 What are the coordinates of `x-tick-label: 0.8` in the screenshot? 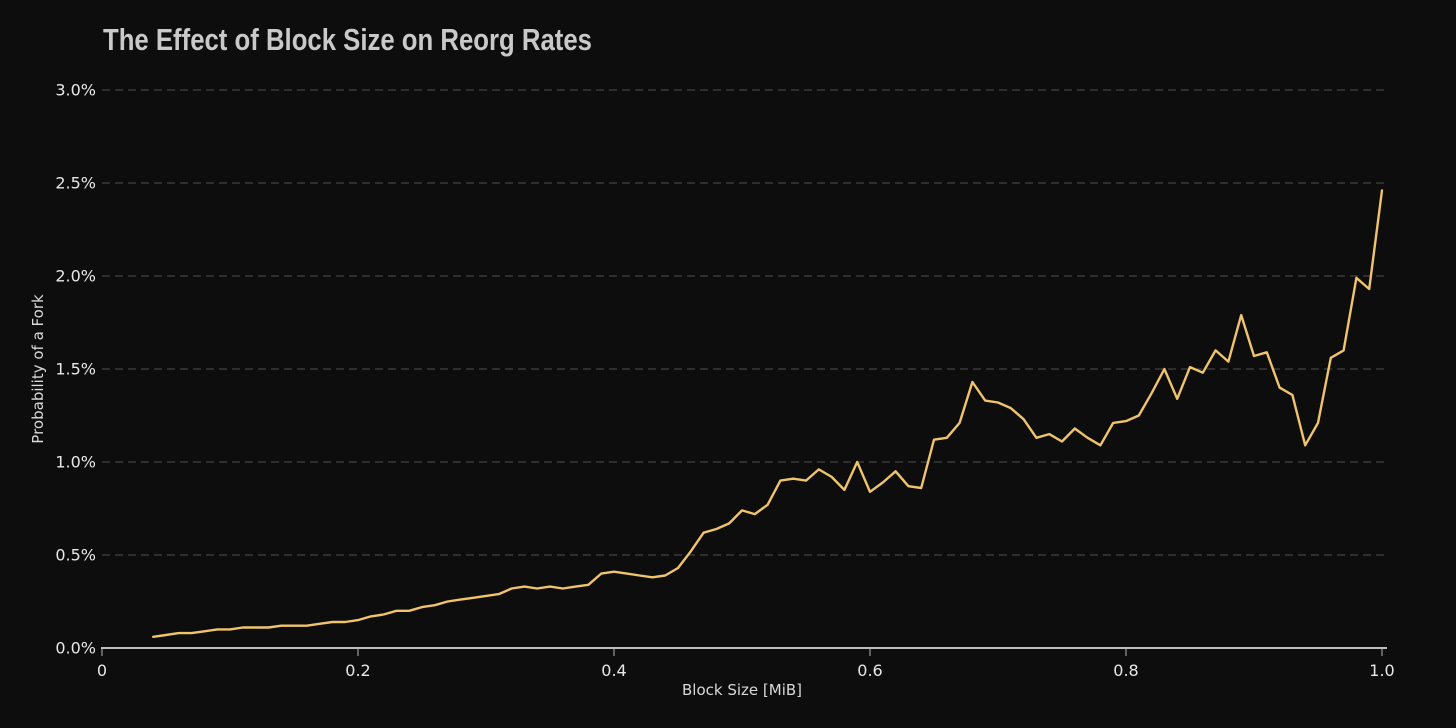 It's located at (1125, 670).